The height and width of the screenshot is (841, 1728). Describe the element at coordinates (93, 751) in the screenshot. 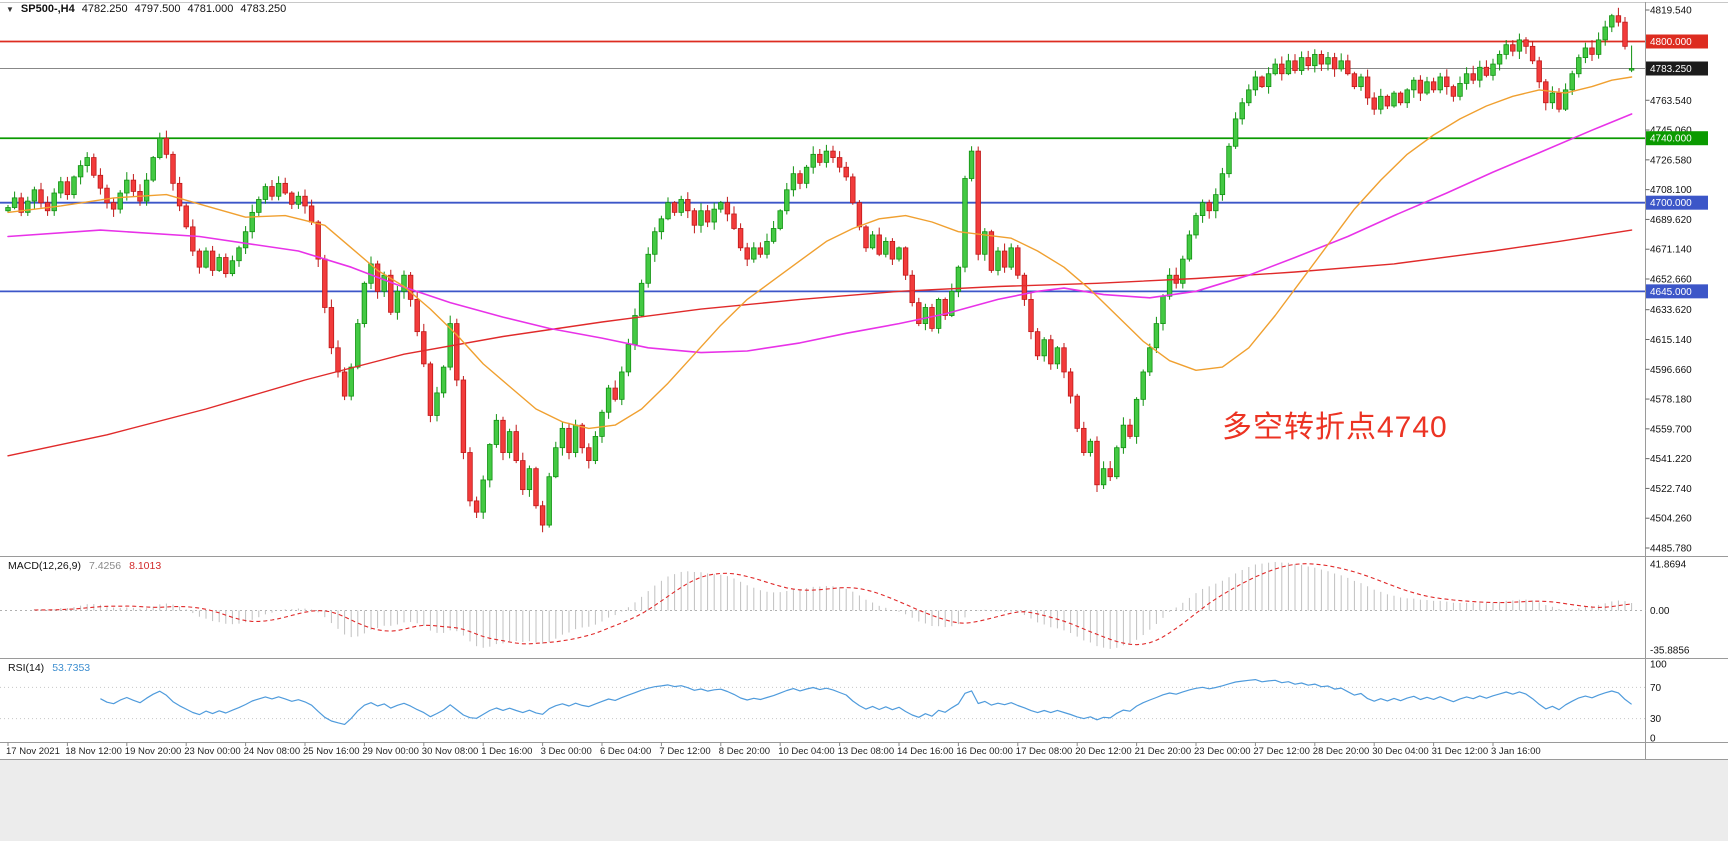

I see `time-axis-label: 18 Nov 12:00` at that location.